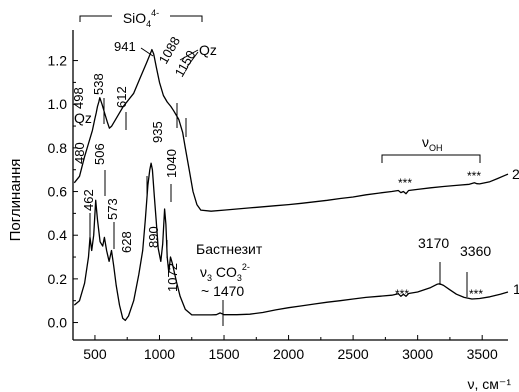  What do you see at coordinates (95, 354) in the screenshot?
I see `x-tick-label: 500` at bounding box center [95, 354].